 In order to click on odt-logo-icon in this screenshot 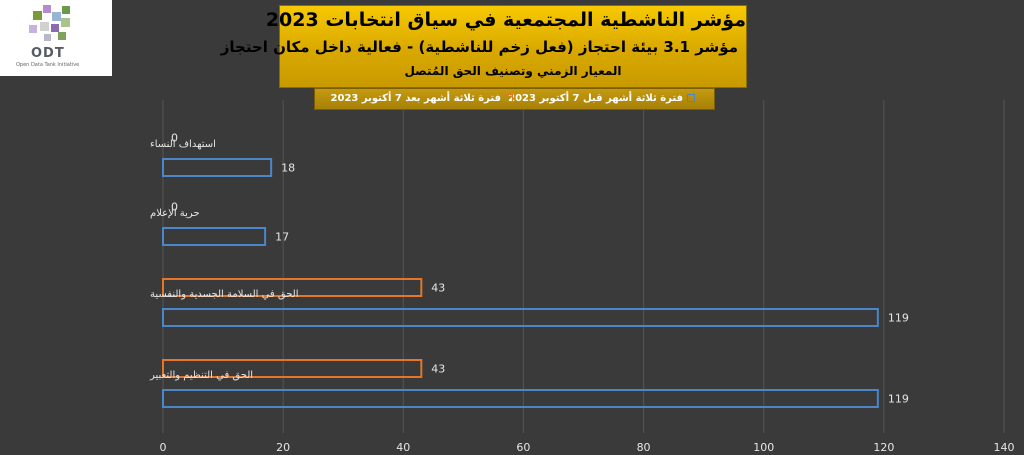, I will do `click(49, 23)`.